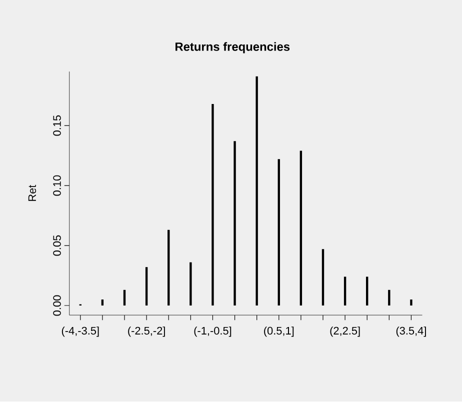 This screenshot has height=402, width=462. Describe the element at coordinates (411, 331) in the screenshot. I see `x-tick-label: (3.5,4]` at that location.